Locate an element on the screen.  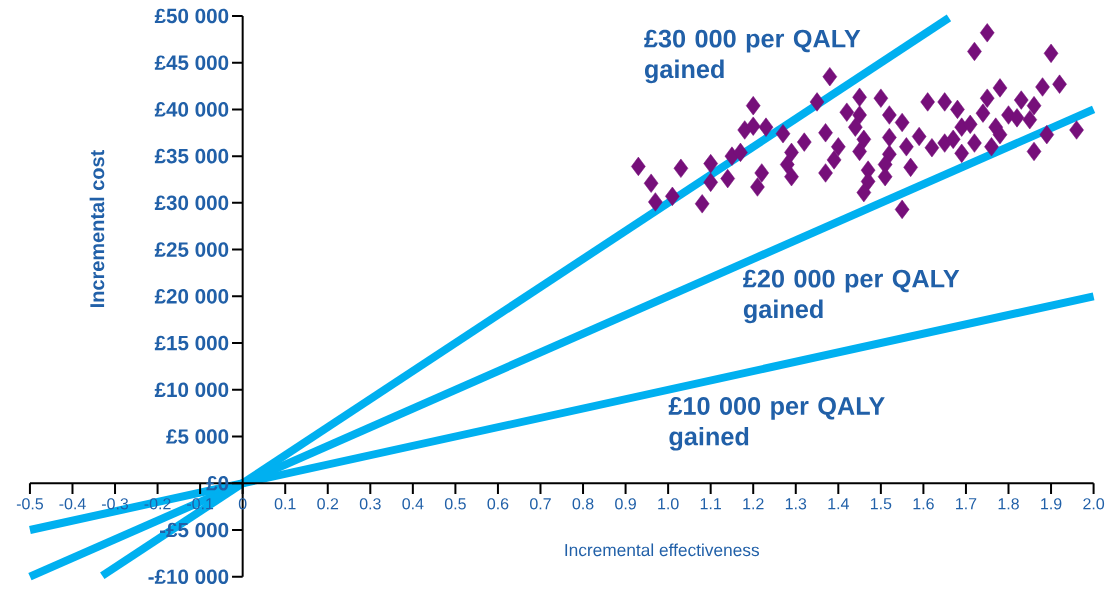
annotation: £10 000 per QALY gained is located at coordinates (776, 424).